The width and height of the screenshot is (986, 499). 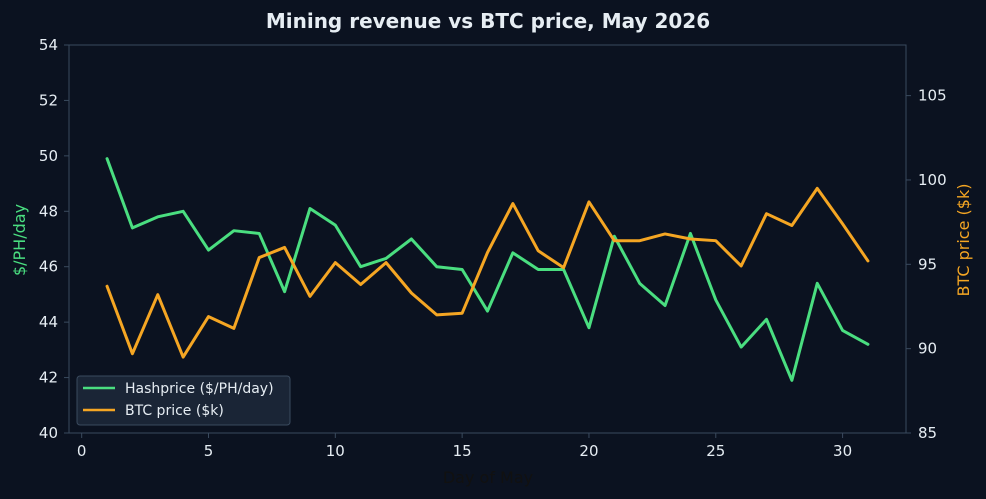 What do you see at coordinates (48, 378) in the screenshot?
I see `y-left-tick-label: 42` at bounding box center [48, 378].